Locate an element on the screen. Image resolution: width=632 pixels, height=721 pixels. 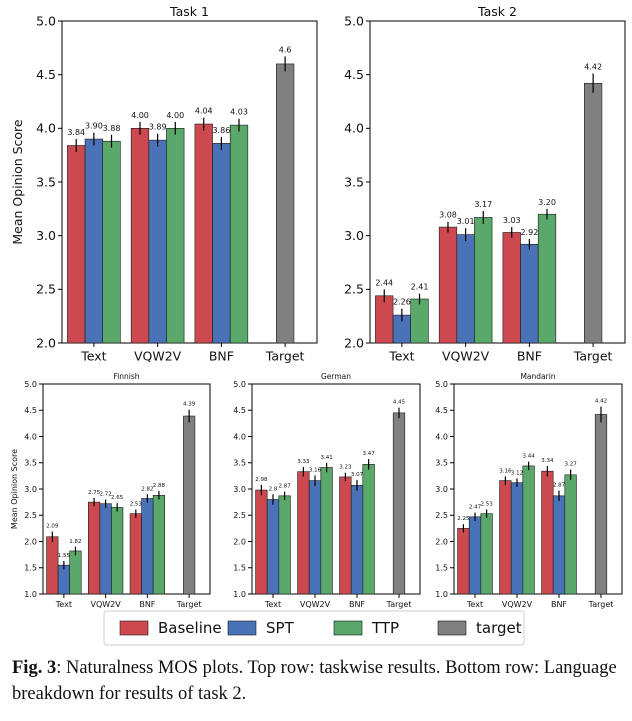
spt-vqw2v-value-label: 3.01 is located at coordinates (466, 221).